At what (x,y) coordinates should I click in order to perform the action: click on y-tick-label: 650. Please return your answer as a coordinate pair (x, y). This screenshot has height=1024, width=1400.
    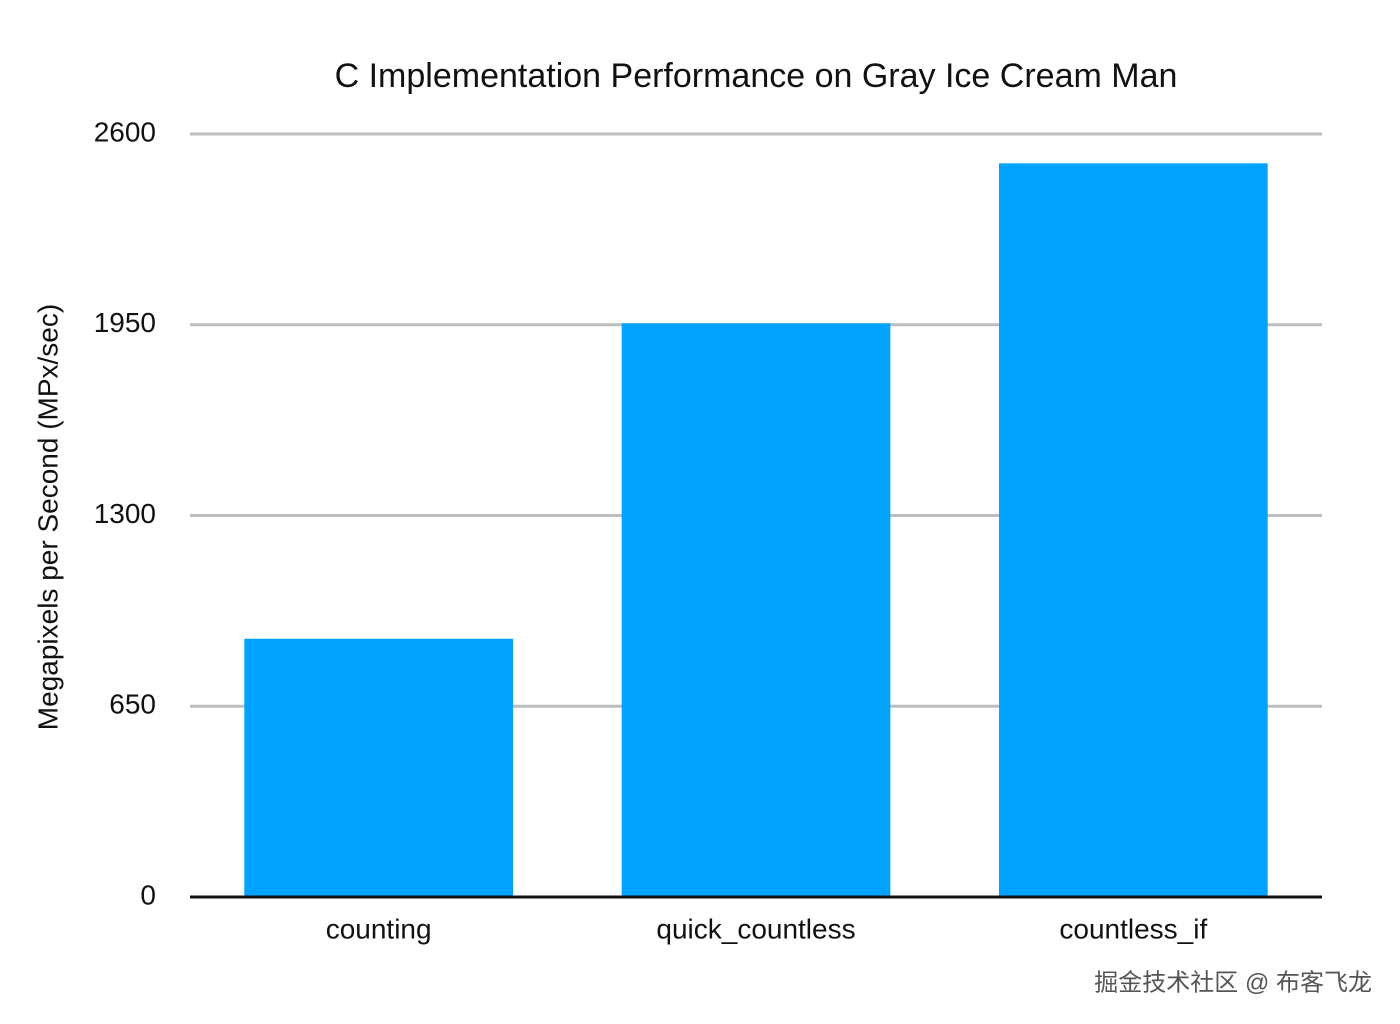
    Looking at the image, I should click on (132, 704).